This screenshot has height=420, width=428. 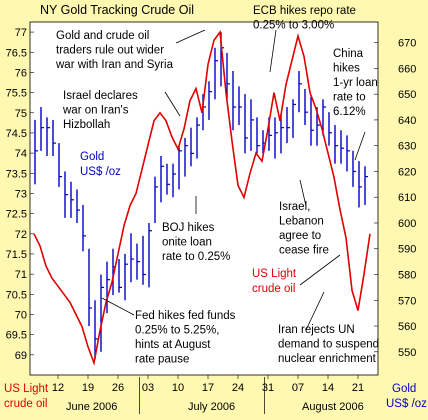 I want to click on month-label-june: June 2006, so click(x=91, y=407).